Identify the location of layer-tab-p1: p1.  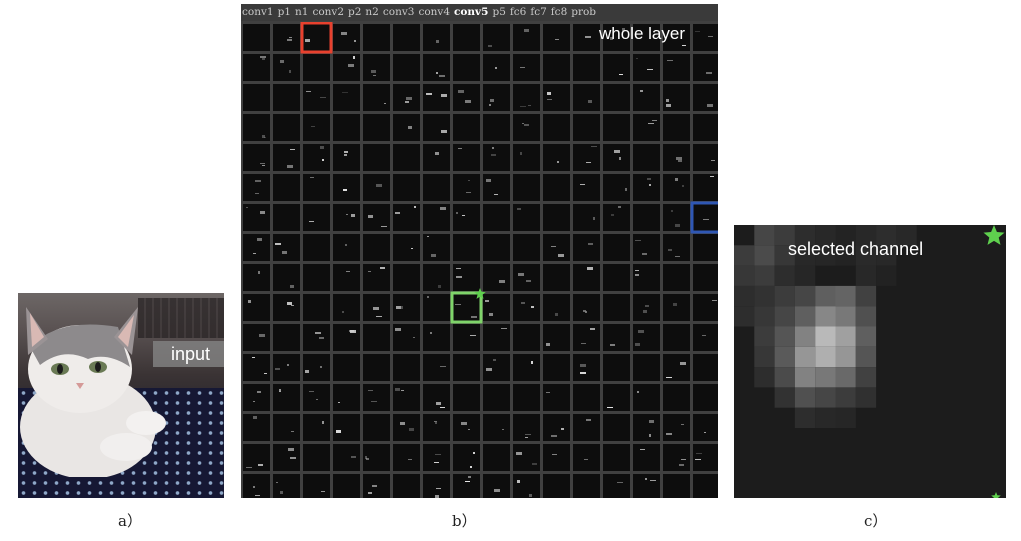
(284, 12).